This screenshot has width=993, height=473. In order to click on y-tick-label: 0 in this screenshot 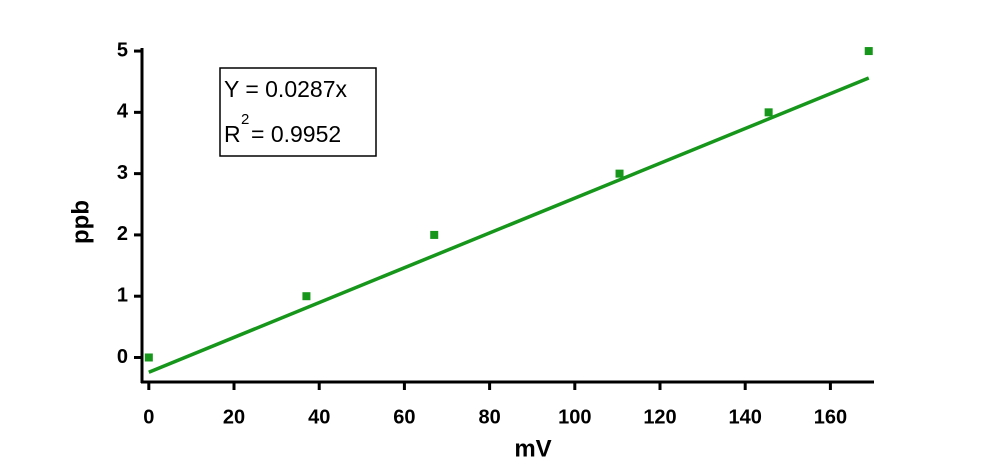, I will do `click(122, 357)`.